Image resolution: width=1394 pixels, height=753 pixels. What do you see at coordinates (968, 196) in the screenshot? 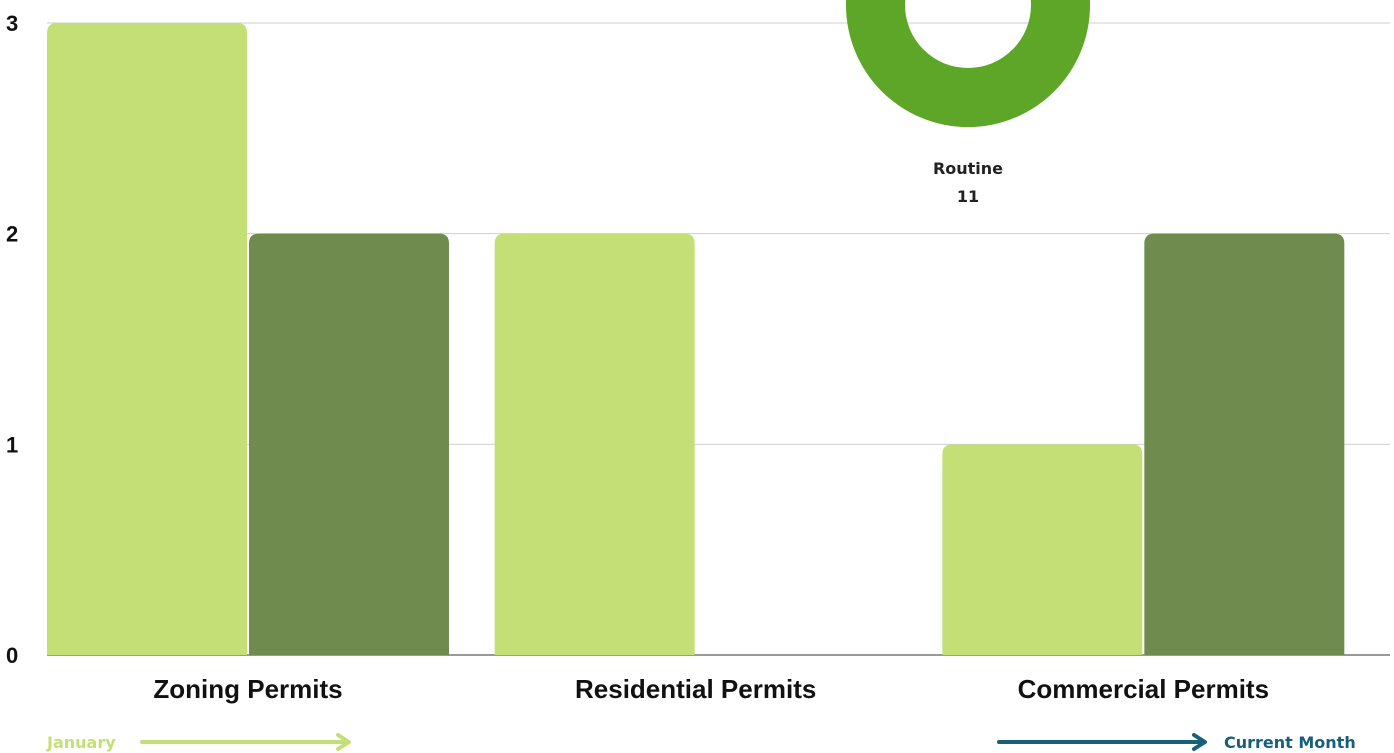
I see `donut-label-value: 11` at bounding box center [968, 196].